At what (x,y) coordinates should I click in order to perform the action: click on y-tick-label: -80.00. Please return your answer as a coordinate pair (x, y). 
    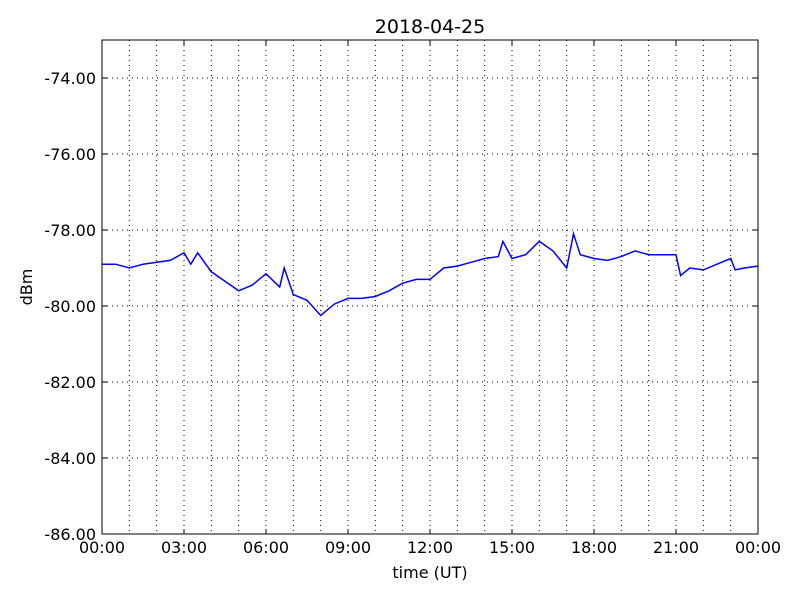
    Looking at the image, I should click on (70, 306).